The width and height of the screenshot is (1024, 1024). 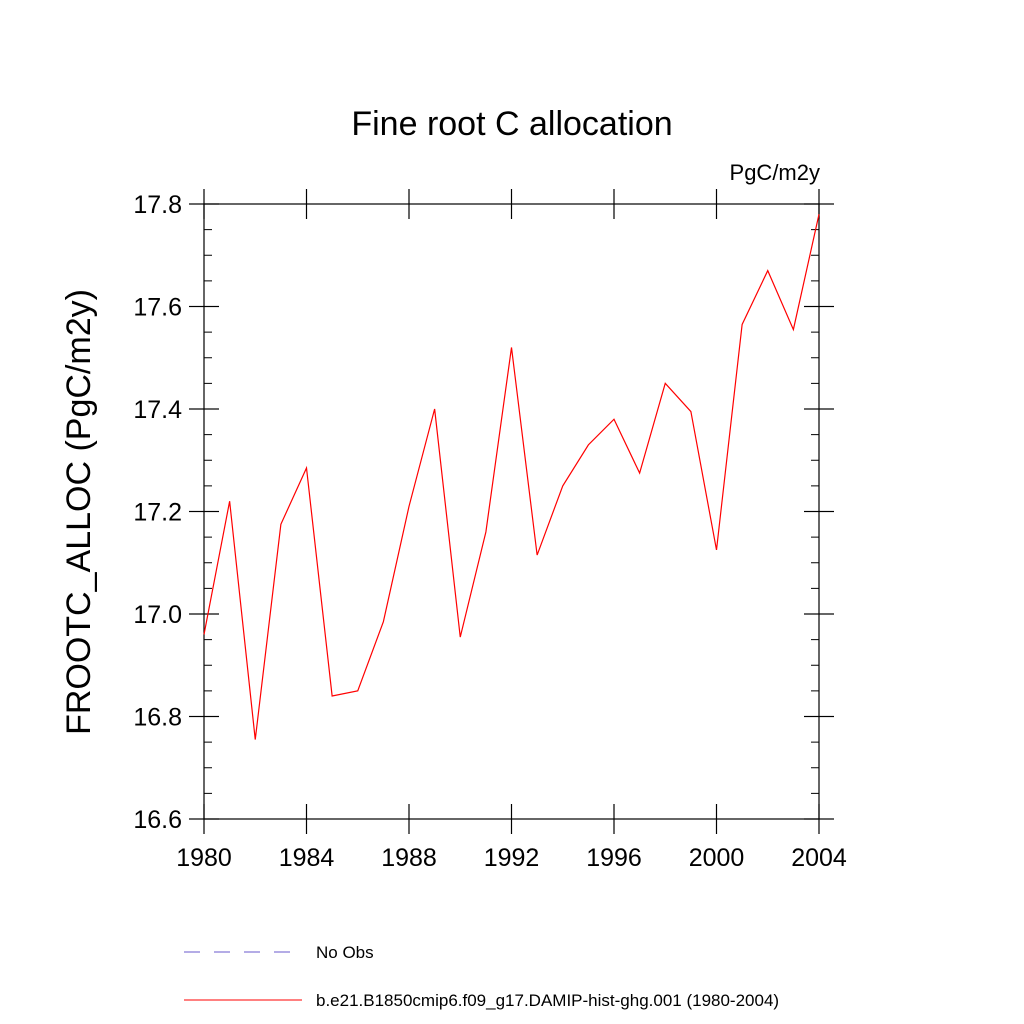 What do you see at coordinates (775, 172) in the screenshot?
I see `units-label: PgC/m2y` at bounding box center [775, 172].